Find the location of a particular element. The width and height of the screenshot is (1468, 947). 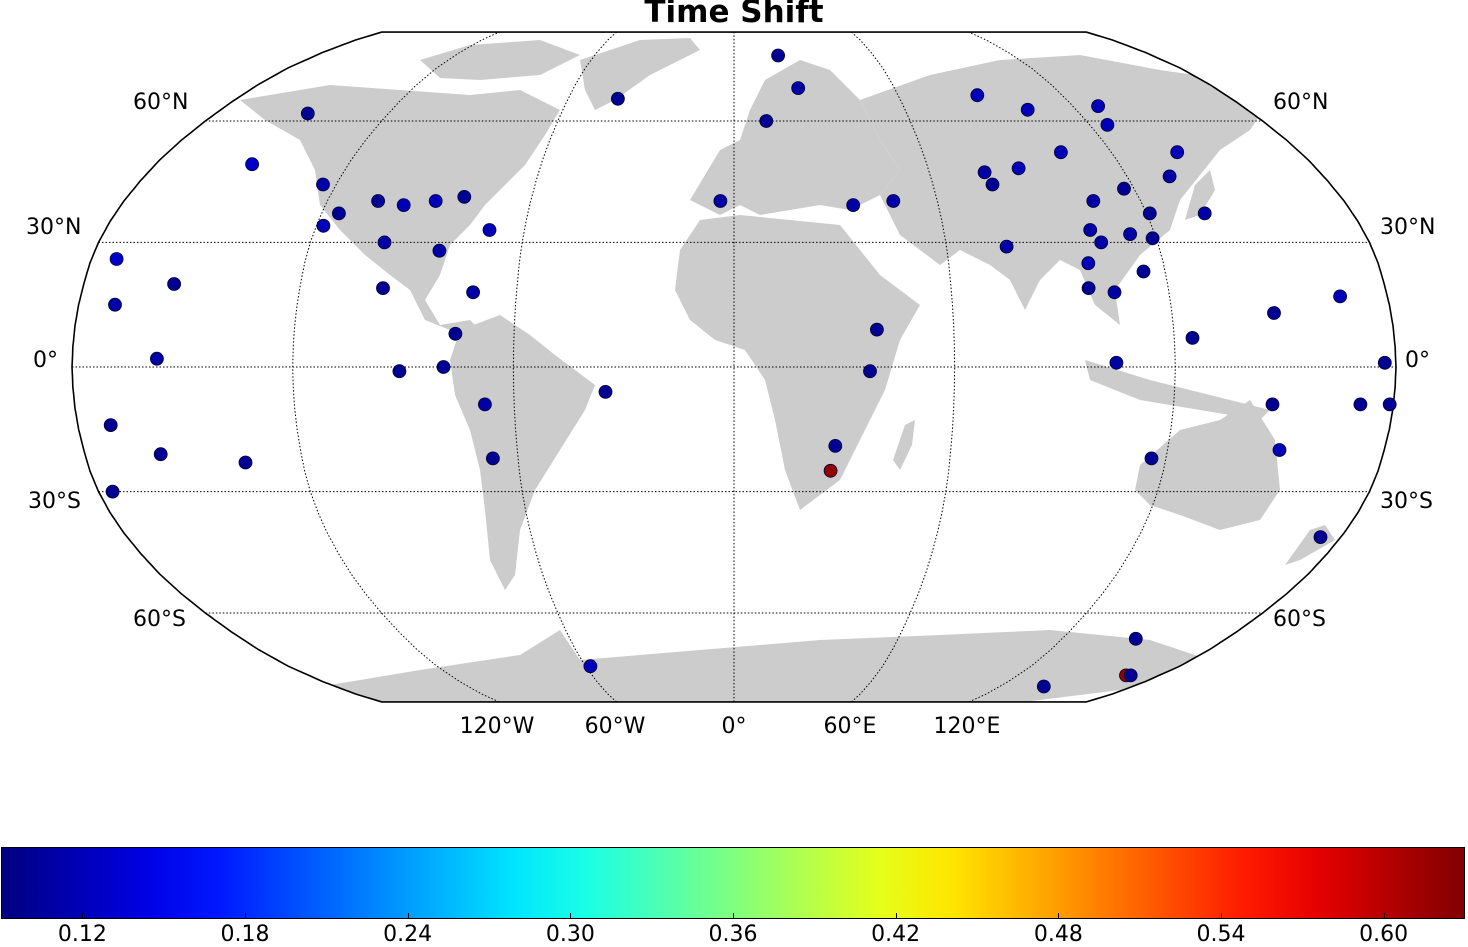

colorbar-tick-label: 0.30 is located at coordinates (570, 934).